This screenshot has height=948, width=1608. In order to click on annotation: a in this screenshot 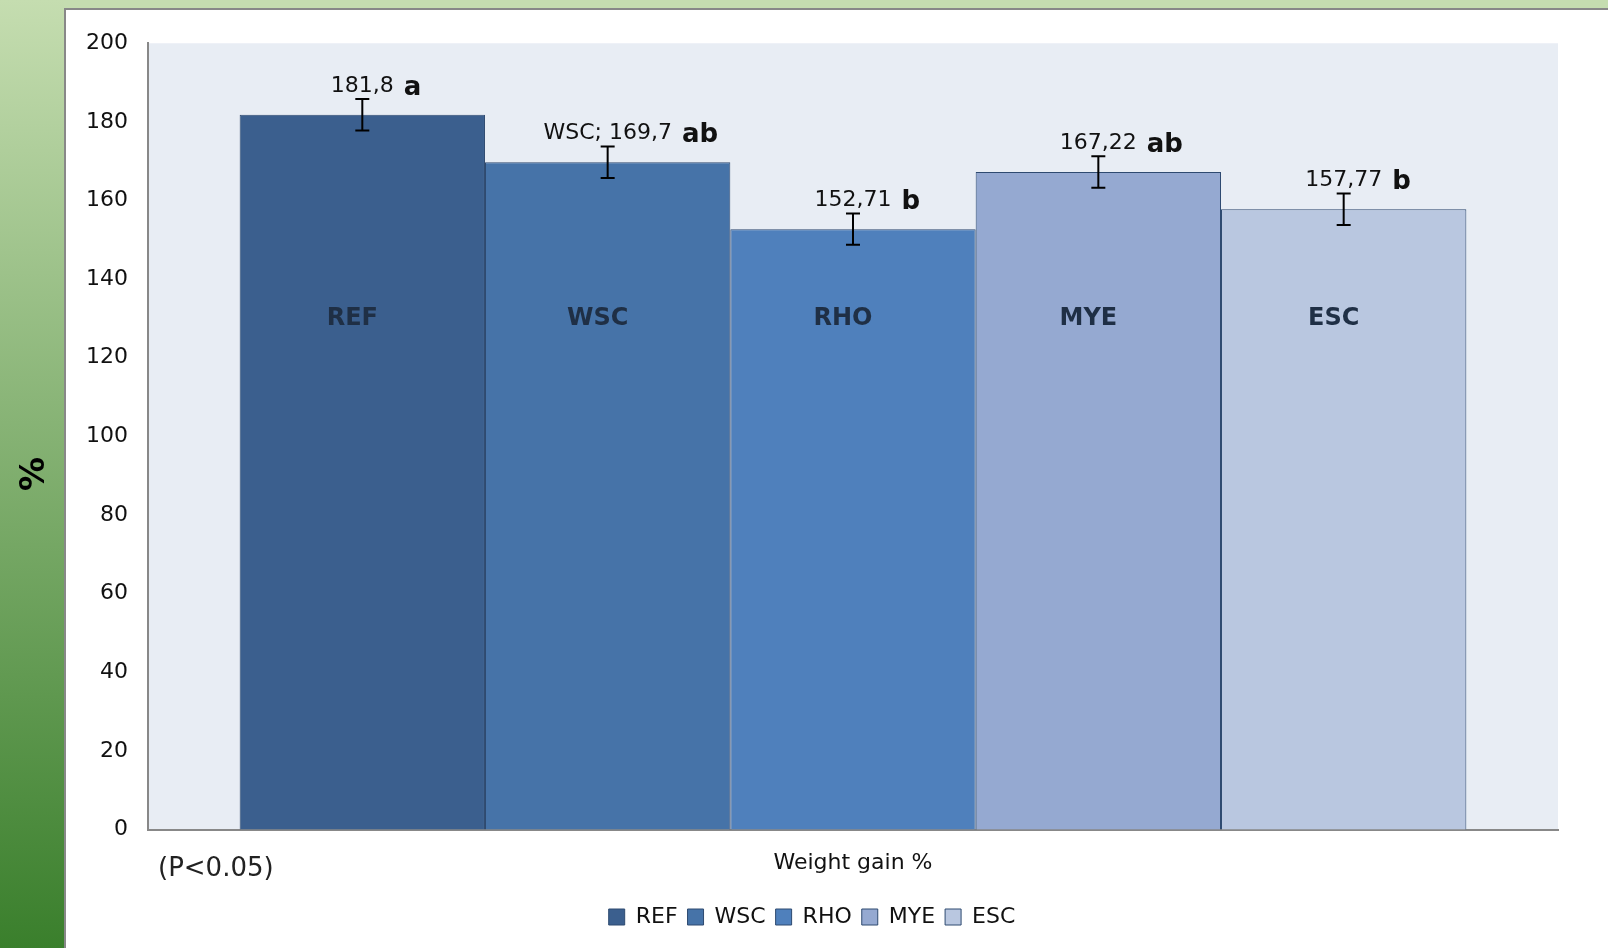, I will do `click(412, 85)`.